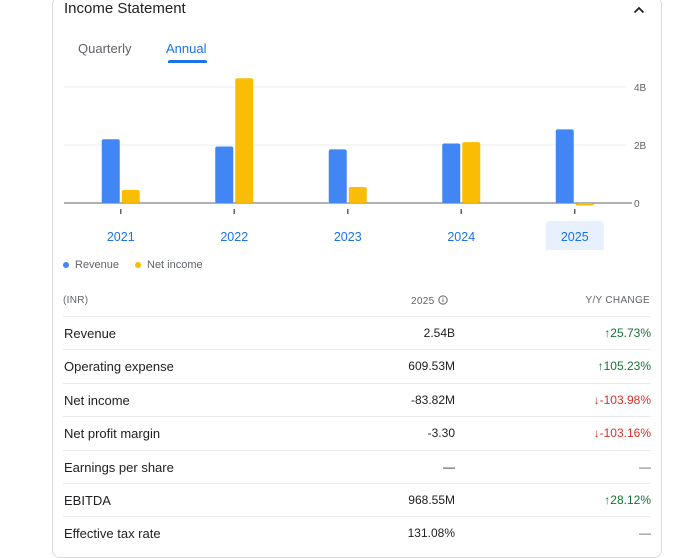 This screenshot has height=558, width=697. I want to click on row-change: ↑105.23%, so click(624, 366).